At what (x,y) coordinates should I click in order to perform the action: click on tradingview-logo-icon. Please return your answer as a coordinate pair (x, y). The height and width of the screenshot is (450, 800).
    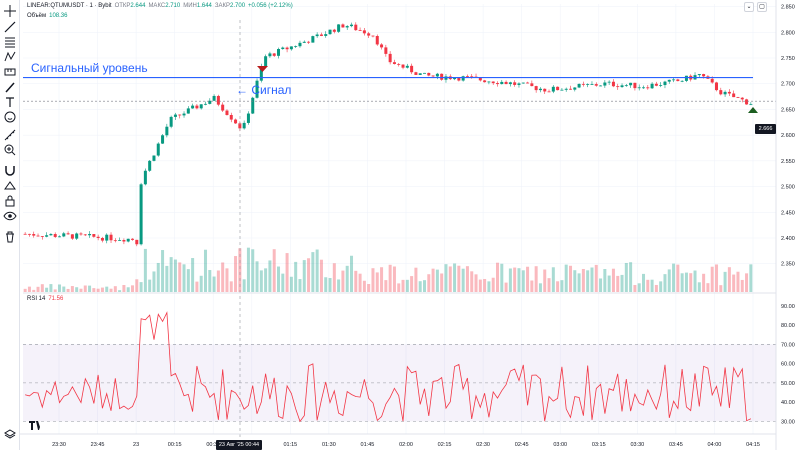
    Looking at the image, I should click on (35, 425).